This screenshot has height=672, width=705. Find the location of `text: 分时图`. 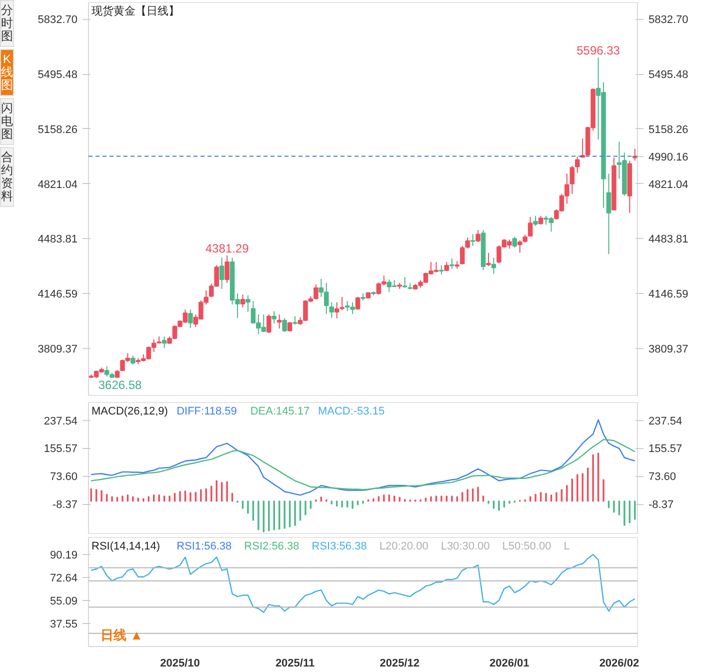

text: 分时图 is located at coordinates (7, 23).